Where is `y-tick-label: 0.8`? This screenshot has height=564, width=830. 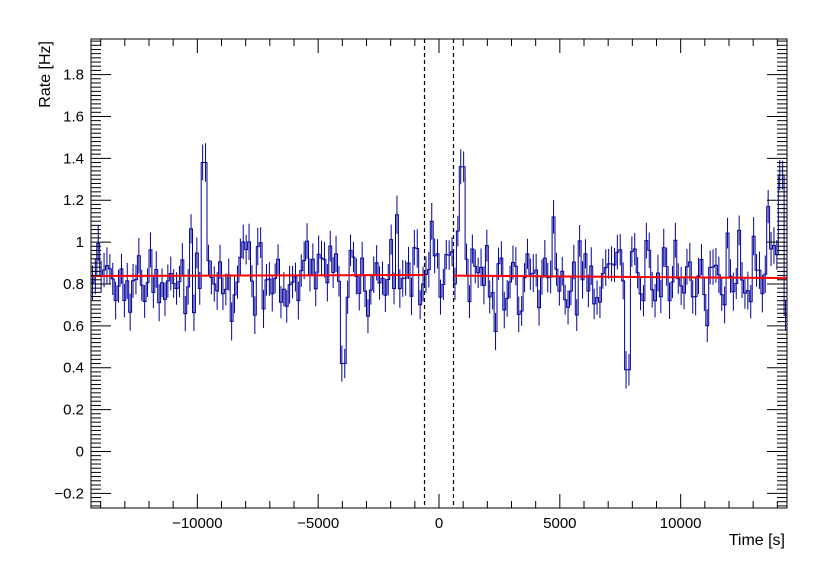
y-tick-label: 0.8 is located at coordinates (73, 284).